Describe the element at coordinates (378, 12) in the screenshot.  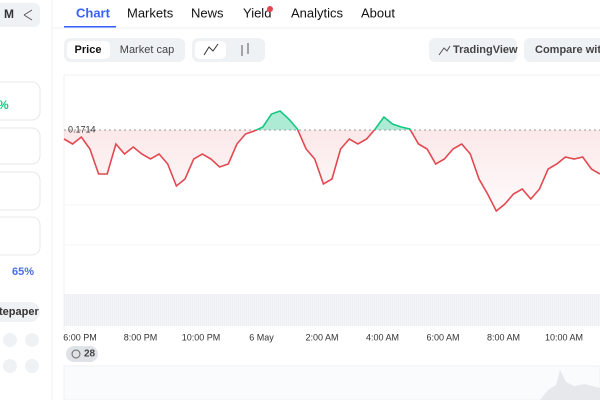
I see `nav-tab: About` at that location.